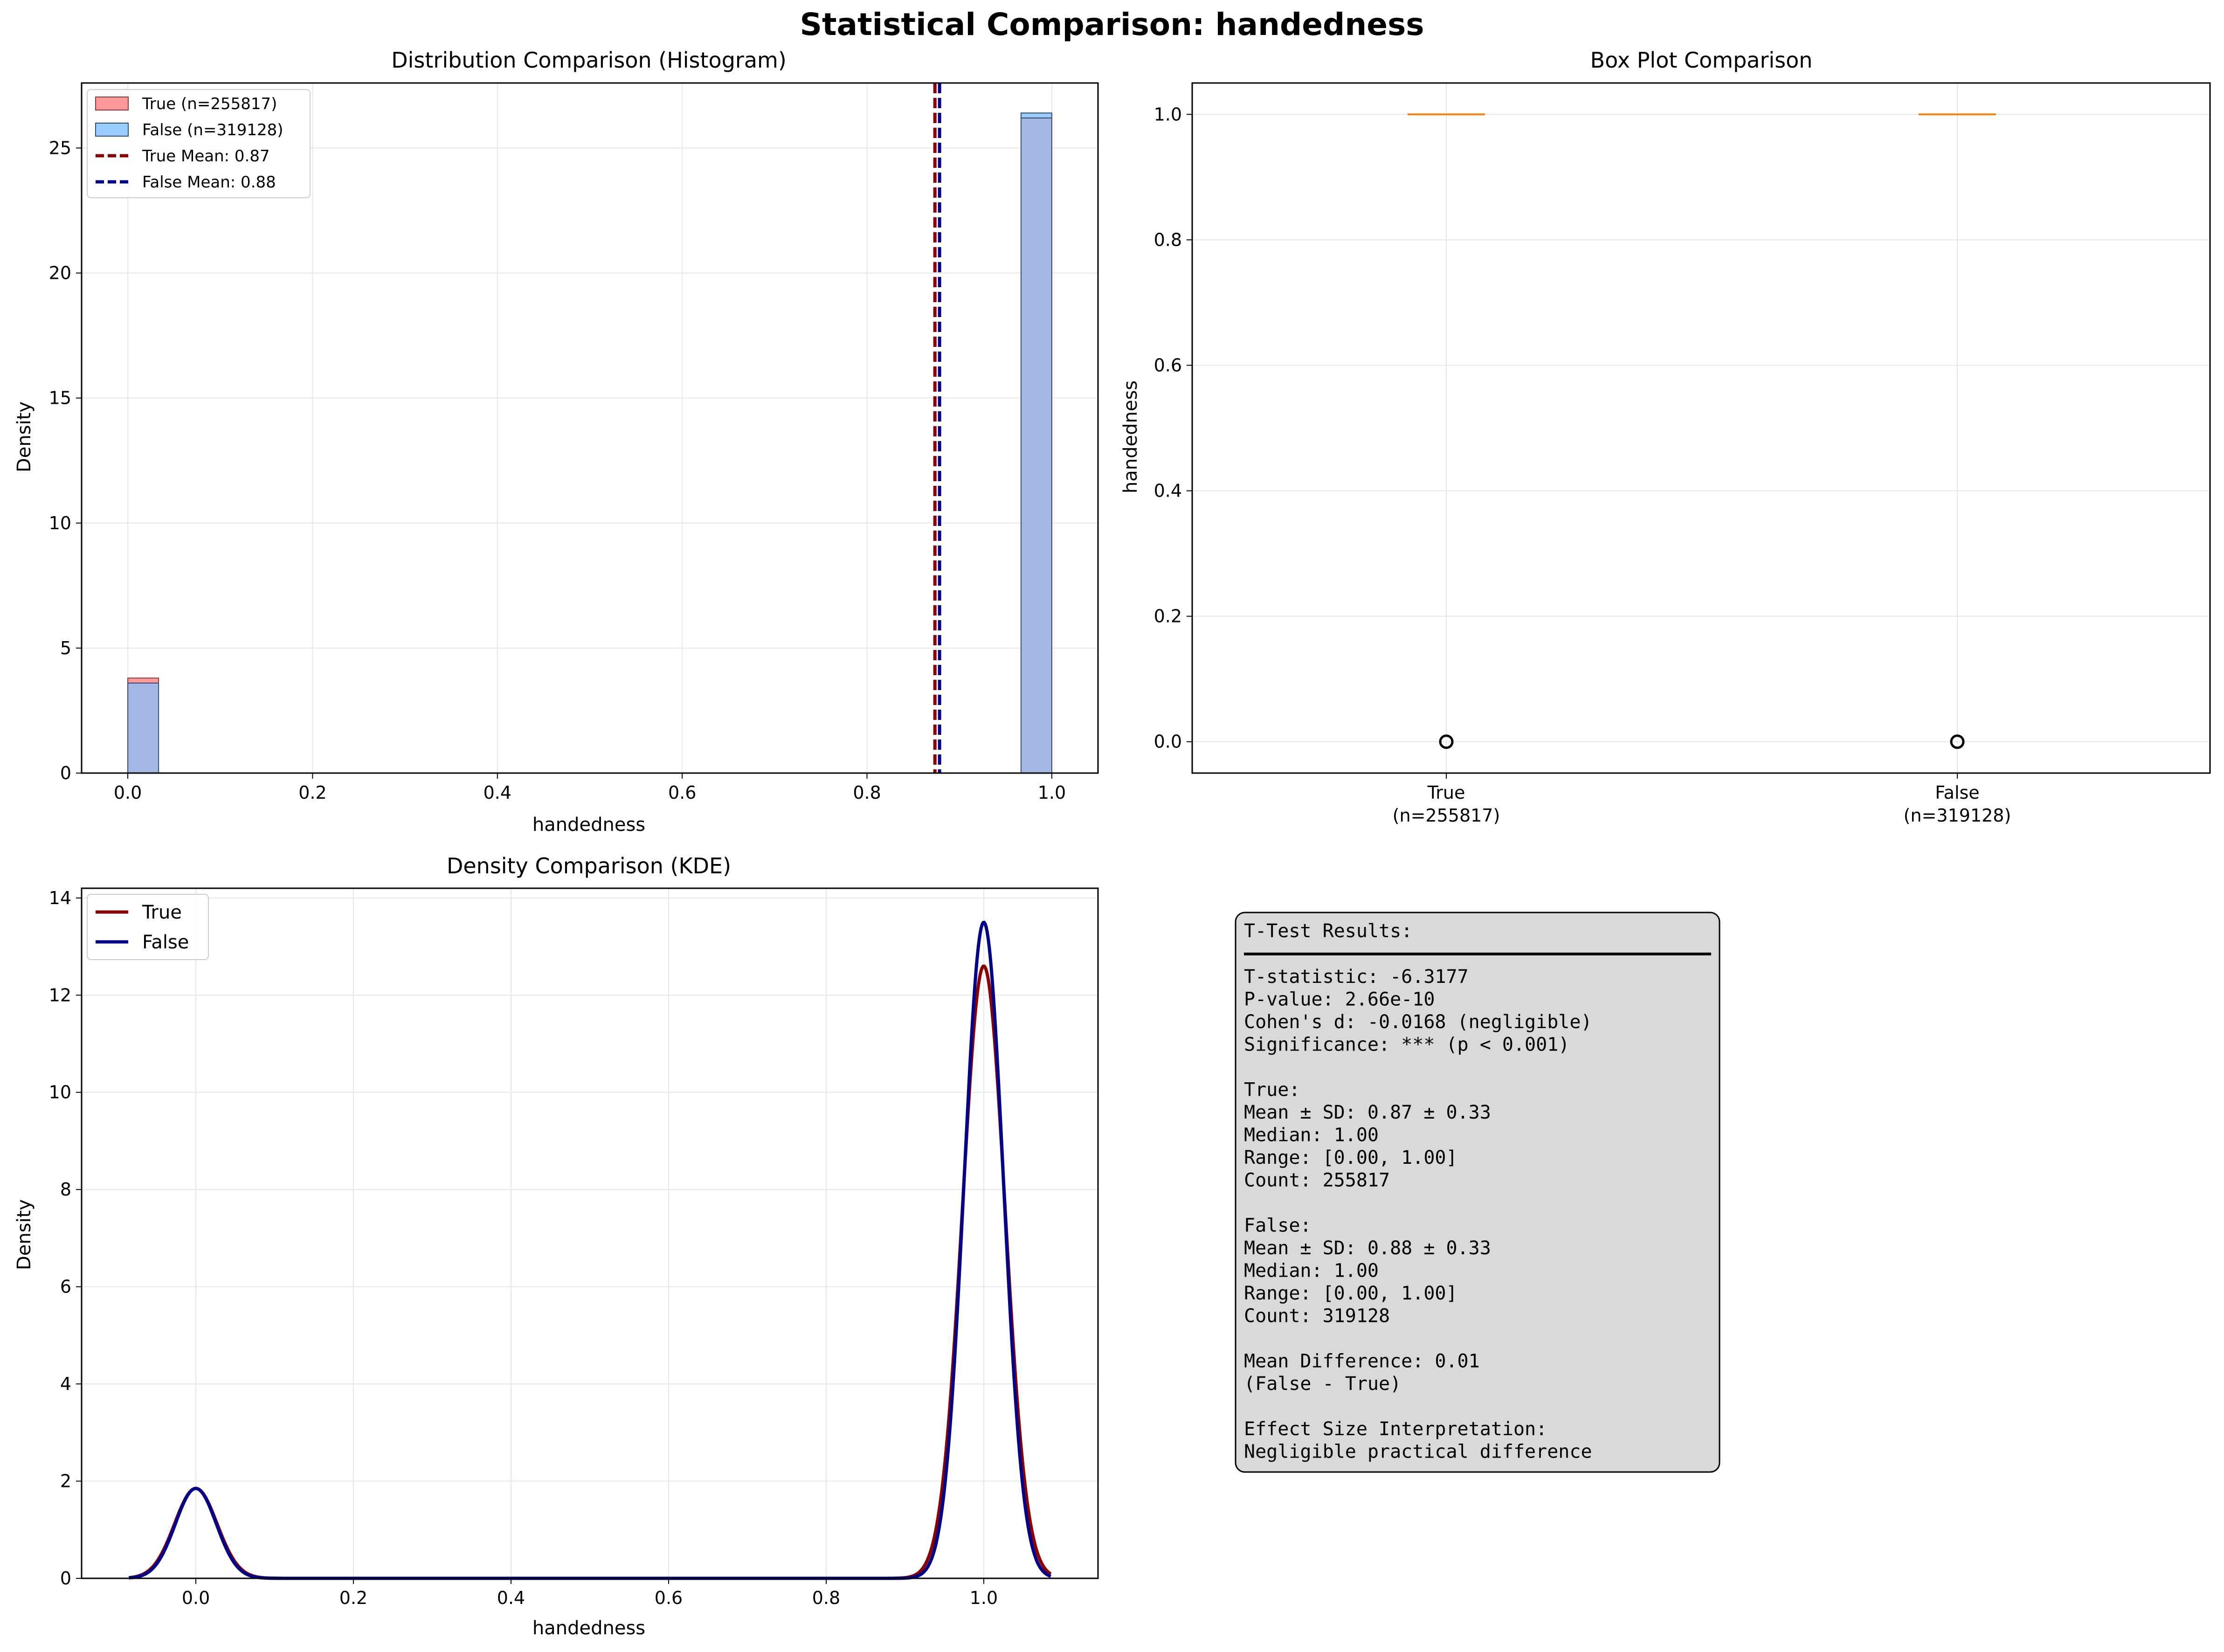 The width and height of the screenshot is (2224, 1652). What do you see at coordinates (589, 61) in the screenshot?
I see `histogram-title: Distribution Comparison (Histogram)` at bounding box center [589, 61].